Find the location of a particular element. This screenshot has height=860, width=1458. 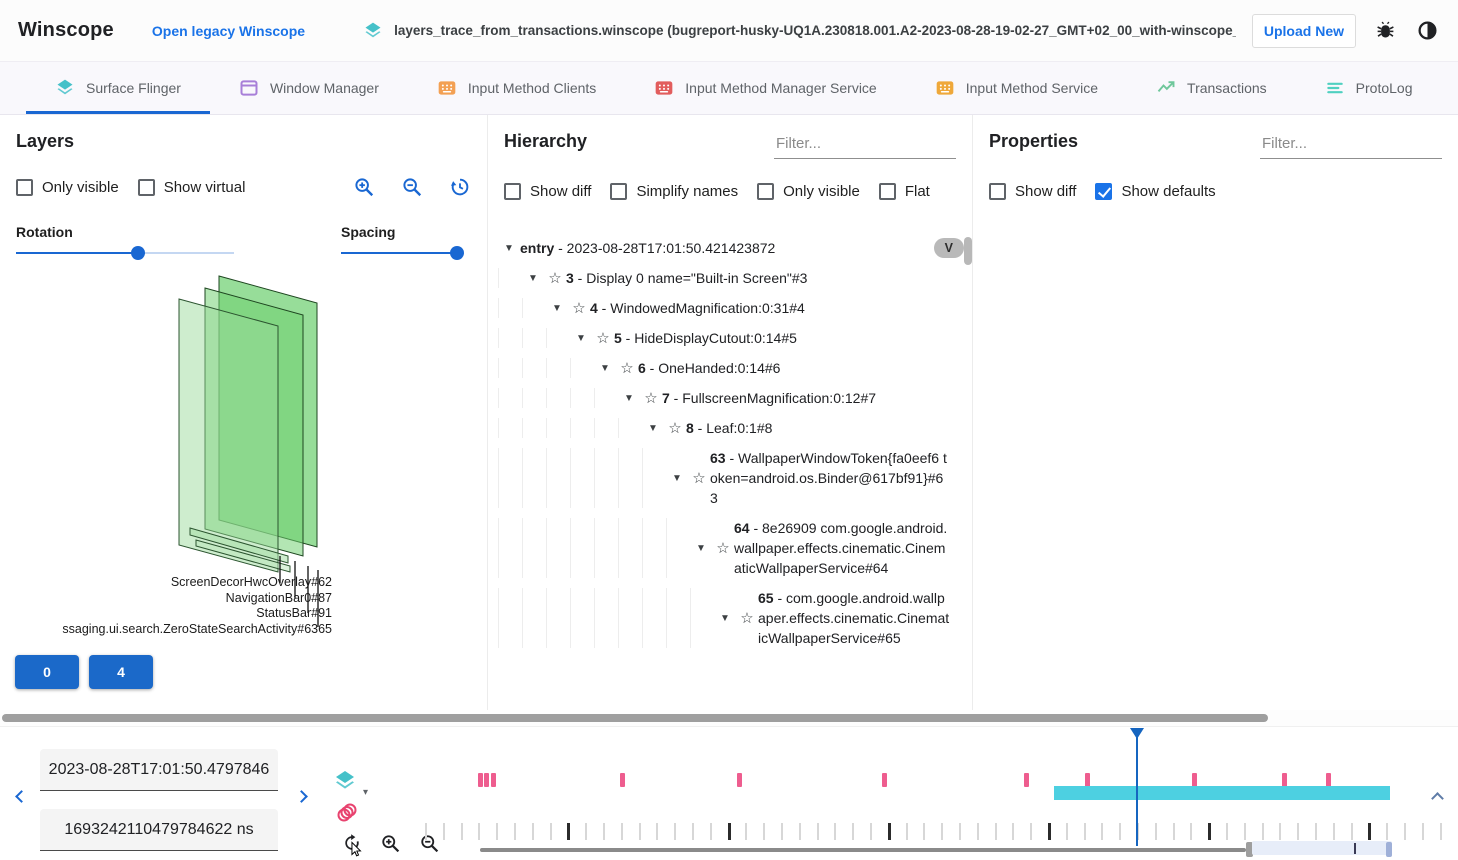

transition-duration-bar is located at coordinates (1222, 793).